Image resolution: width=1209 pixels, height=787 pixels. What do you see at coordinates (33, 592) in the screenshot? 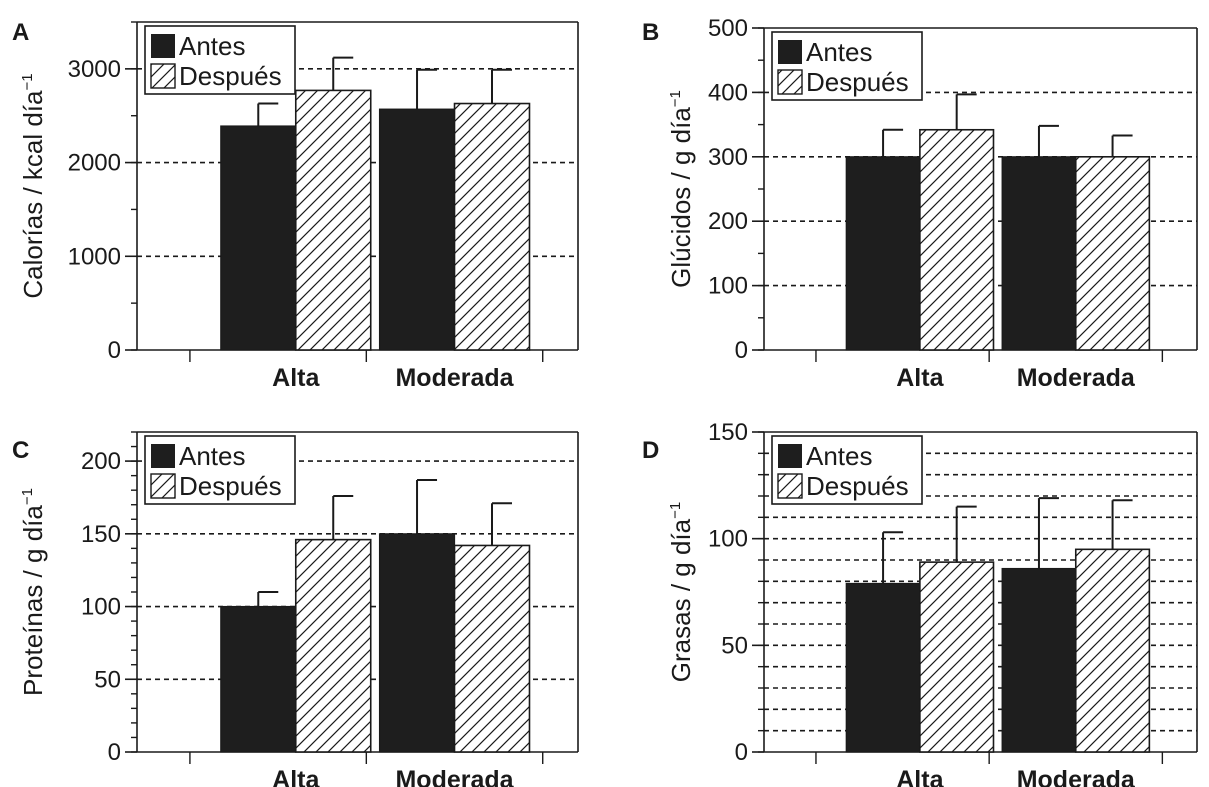
I see `y-axis-title: Proteínas / g día−1` at bounding box center [33, 592].